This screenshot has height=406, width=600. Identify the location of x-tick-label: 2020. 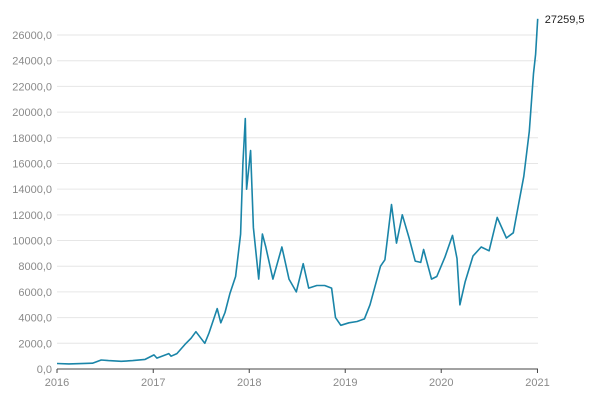
(441, 383).